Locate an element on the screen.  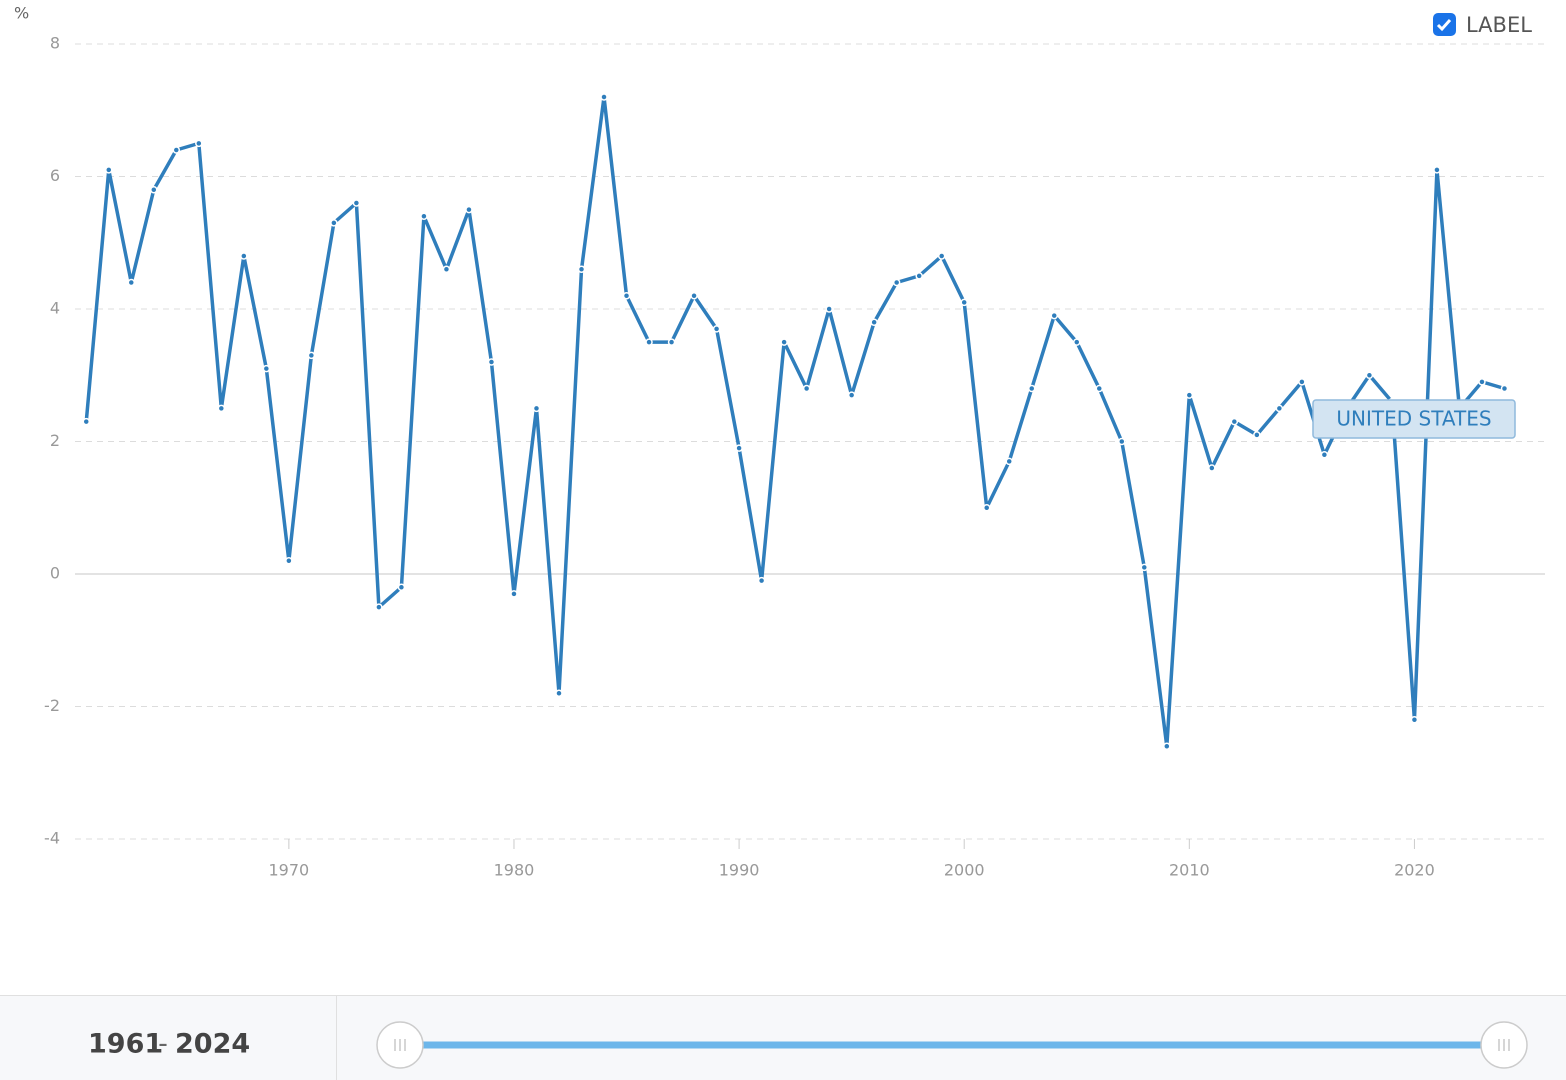
y-tick-label: 0 is located at coordinates (55, 573).